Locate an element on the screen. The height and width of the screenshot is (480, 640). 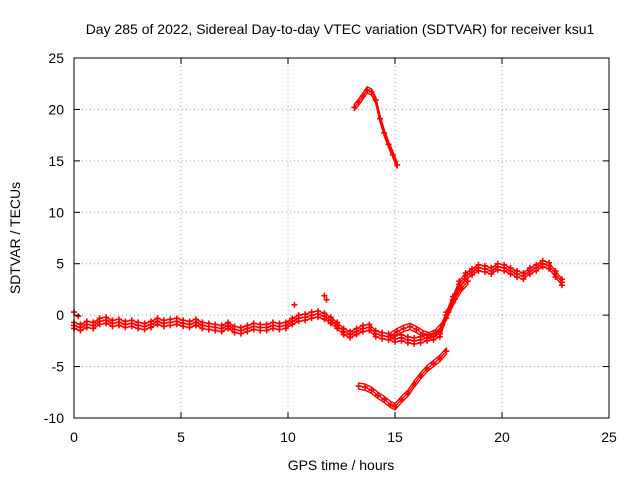
series-middle-branch is located at coordinates (429, 308).